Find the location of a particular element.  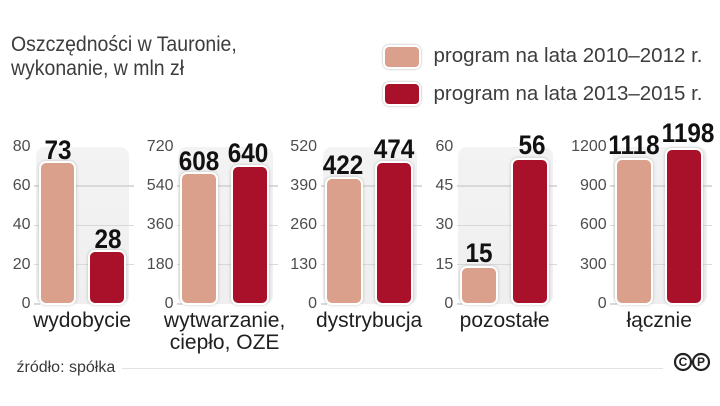

svg-text: P is located at coordinates (701, 362).